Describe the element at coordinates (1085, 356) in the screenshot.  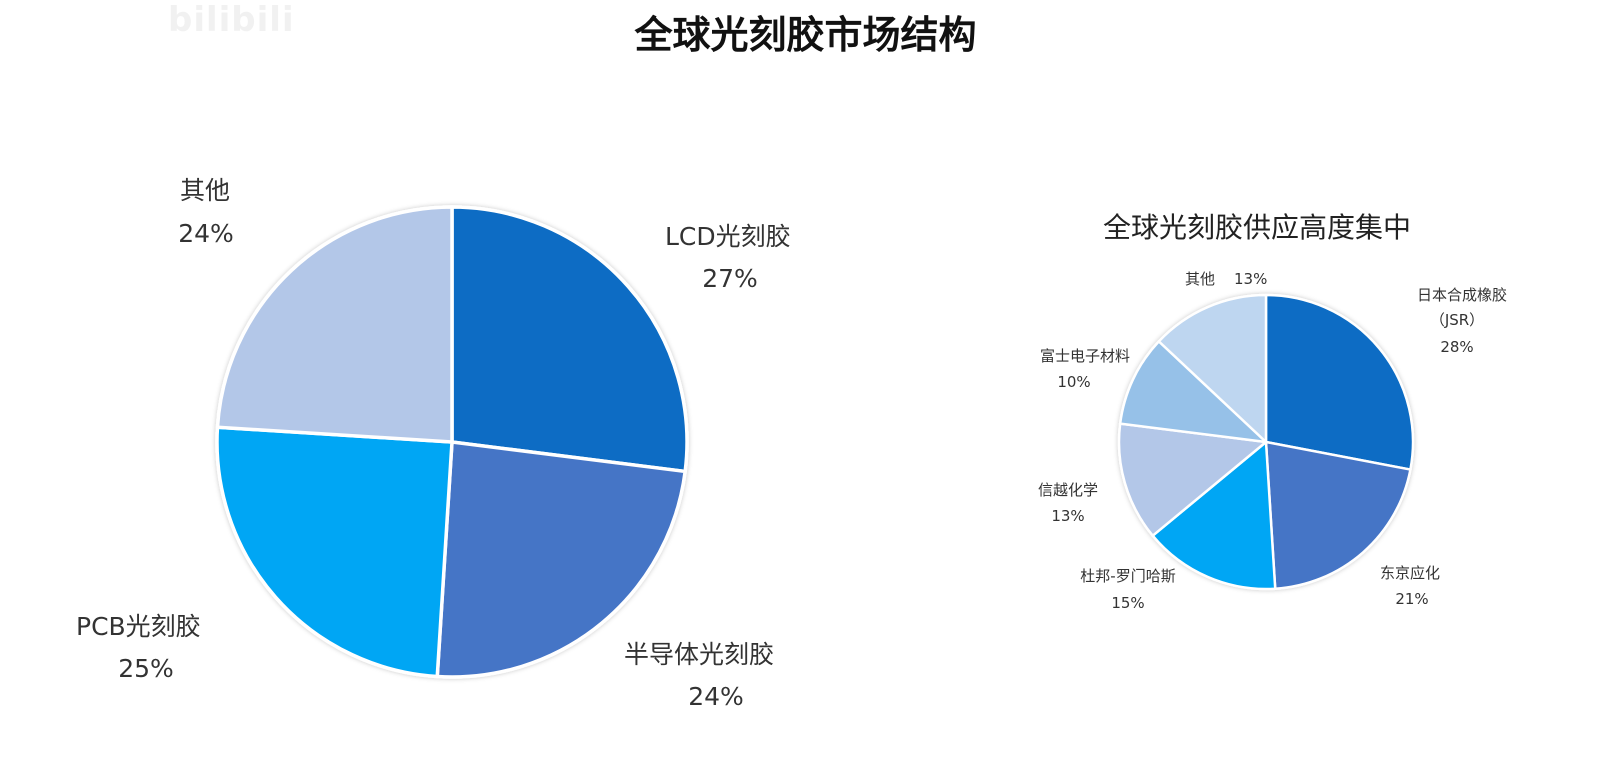
I see `slice-label: 富士电子材料` at that location.